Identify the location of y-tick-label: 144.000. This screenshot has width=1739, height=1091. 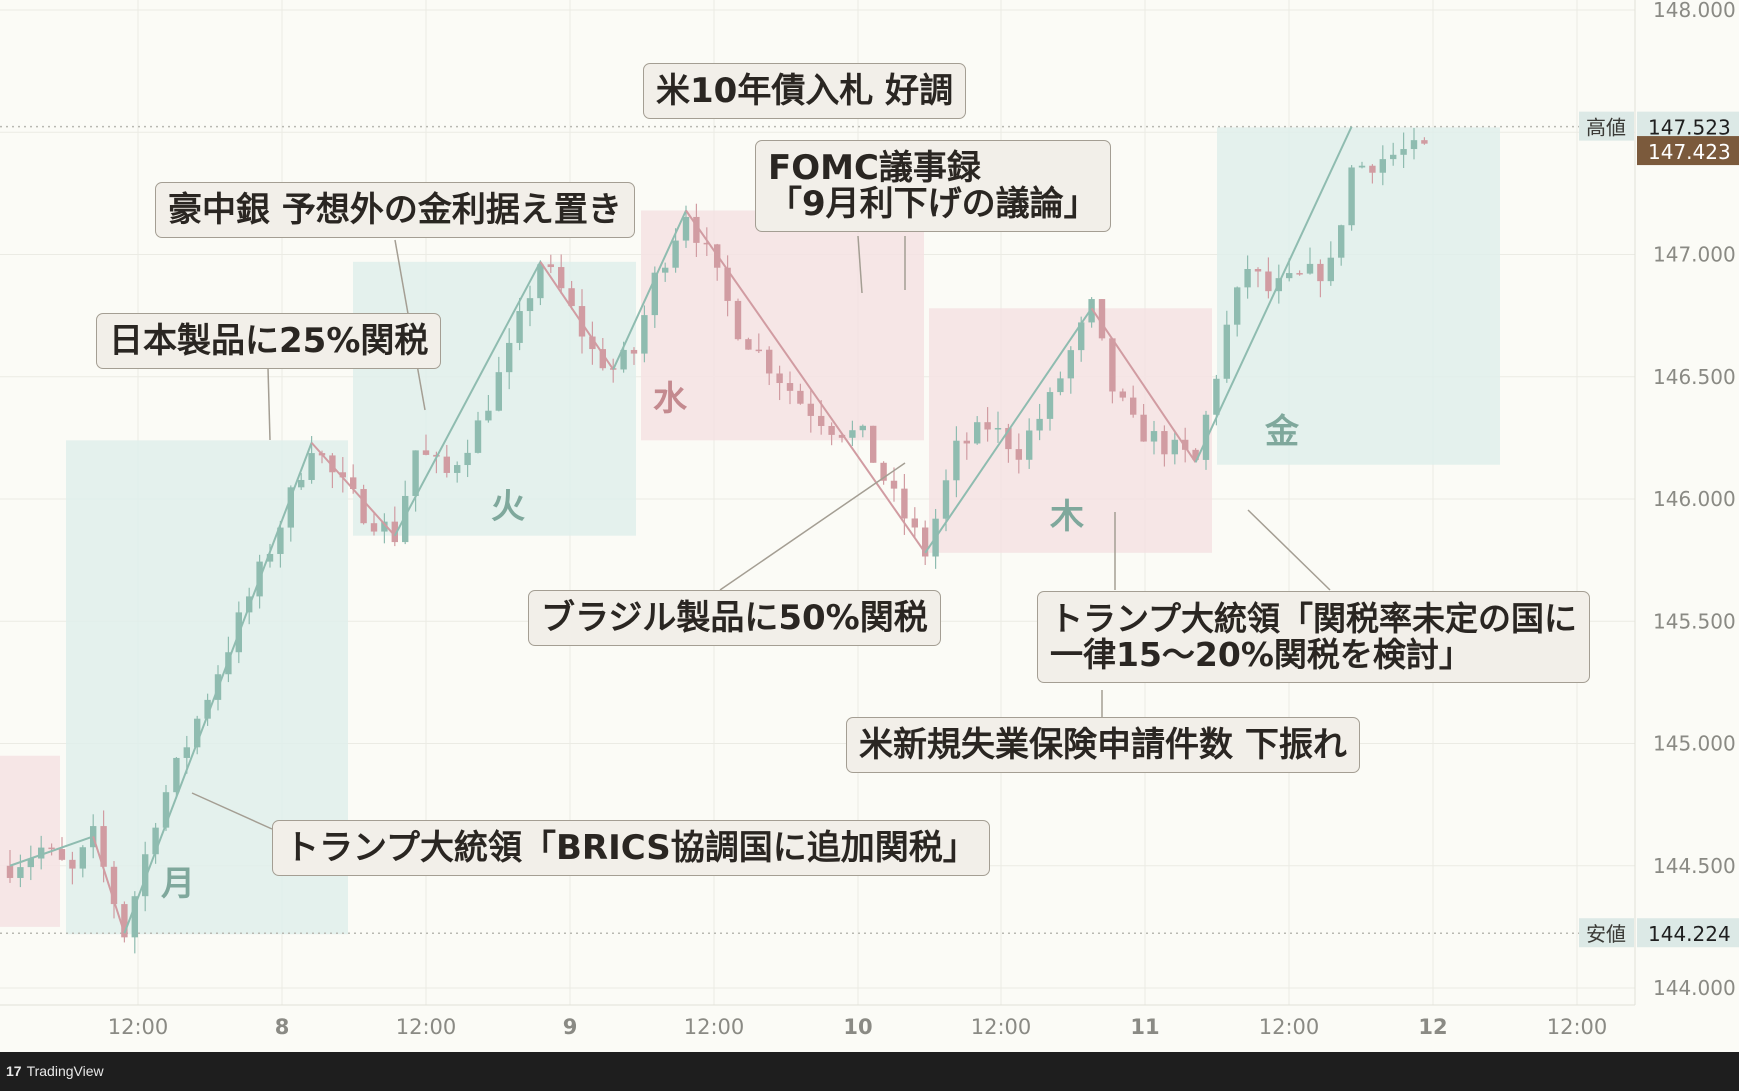
(1694, 988).